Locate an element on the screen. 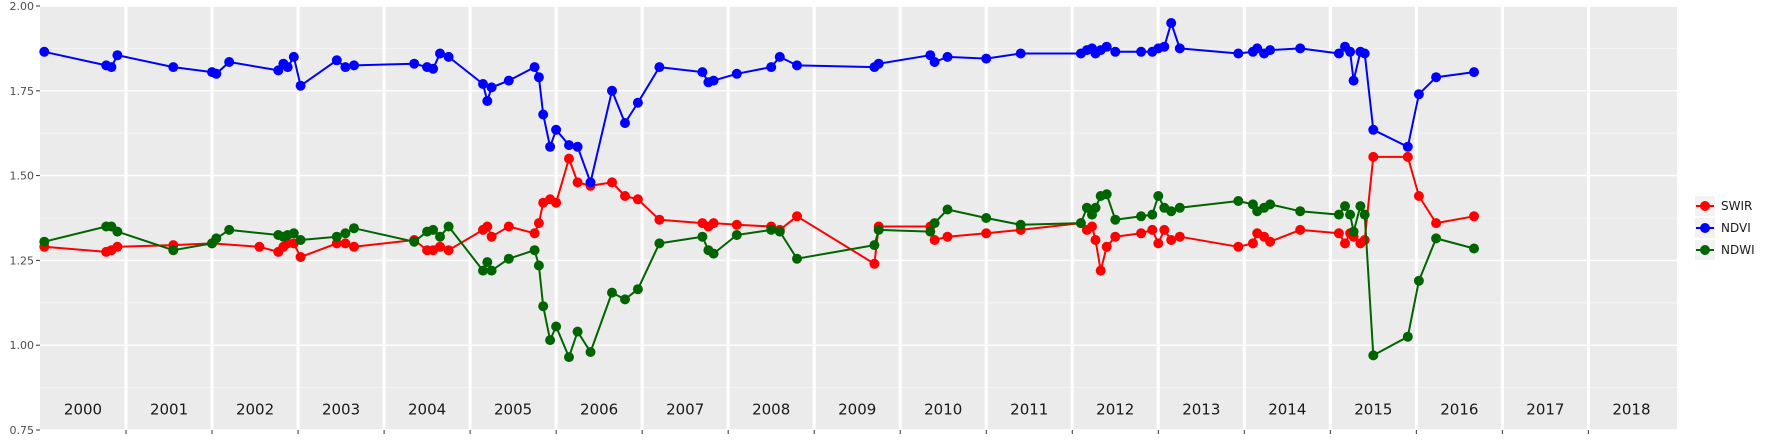  year-label: 2012 is located at coordinates (1115, 410).